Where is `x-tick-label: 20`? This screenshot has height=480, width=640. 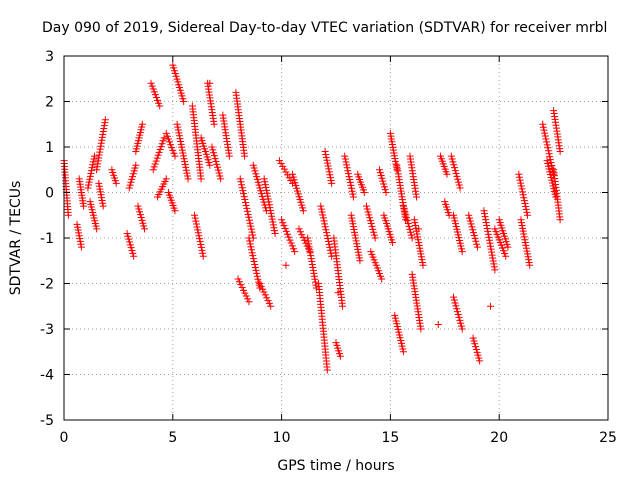 x-tick-label: 20 is located at coordinates (499, 438).